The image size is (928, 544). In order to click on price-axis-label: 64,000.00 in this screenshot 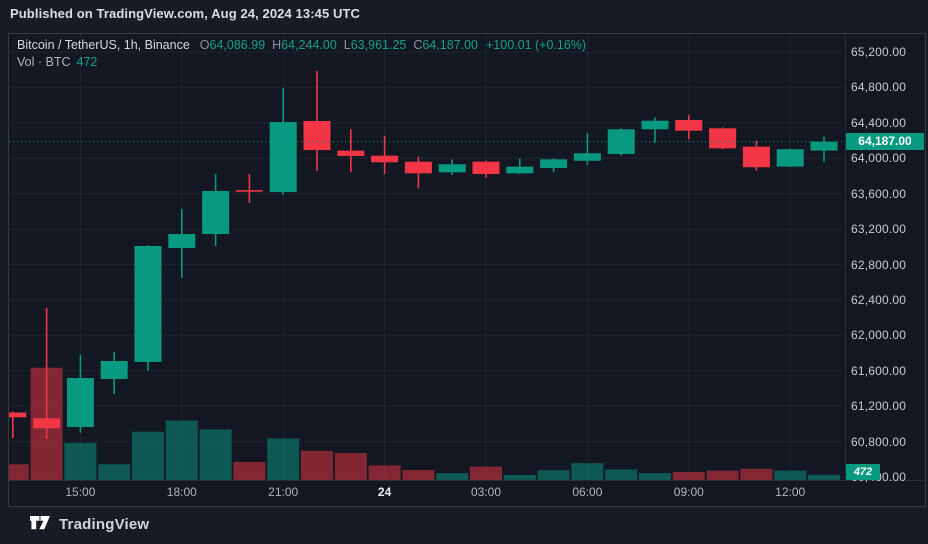, I will do `click(879, 158)`.